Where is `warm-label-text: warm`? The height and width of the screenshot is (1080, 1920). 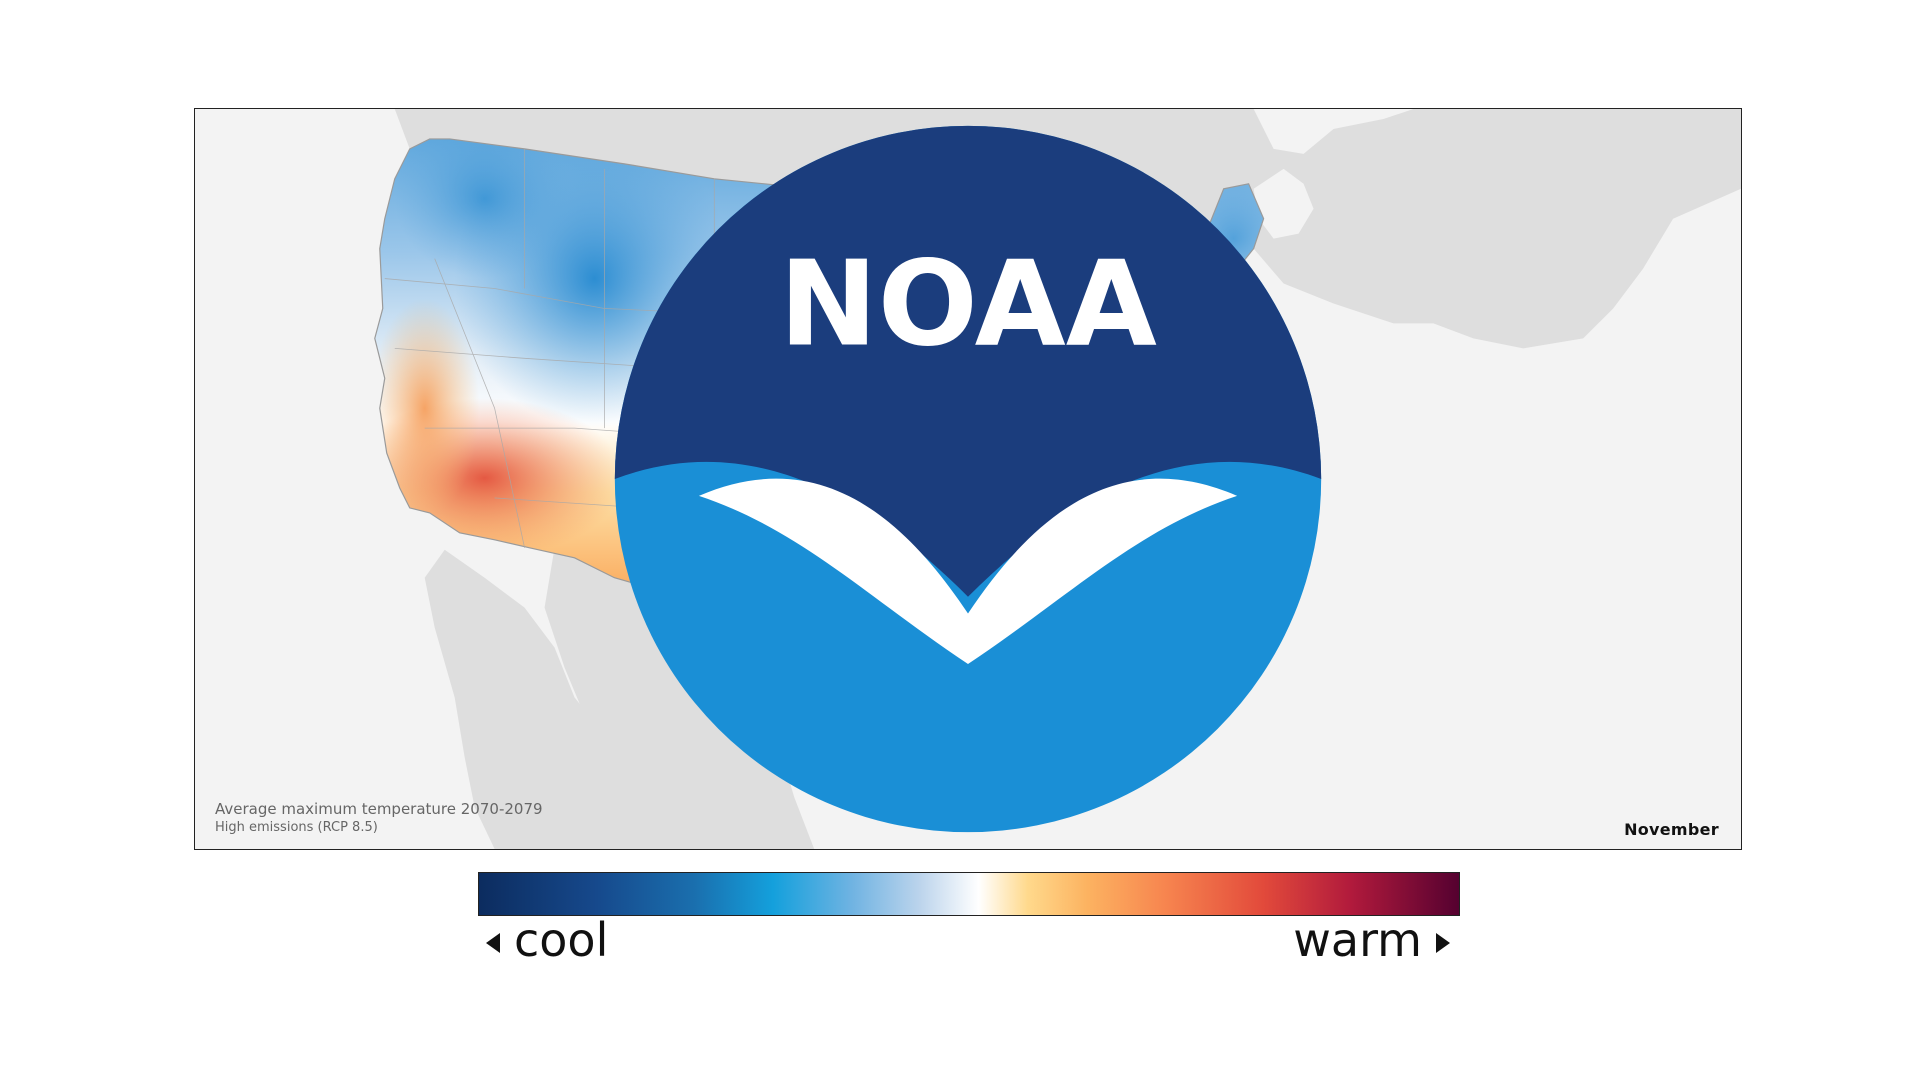
warm-label-text: warm is located at coordinates (1357, 940).